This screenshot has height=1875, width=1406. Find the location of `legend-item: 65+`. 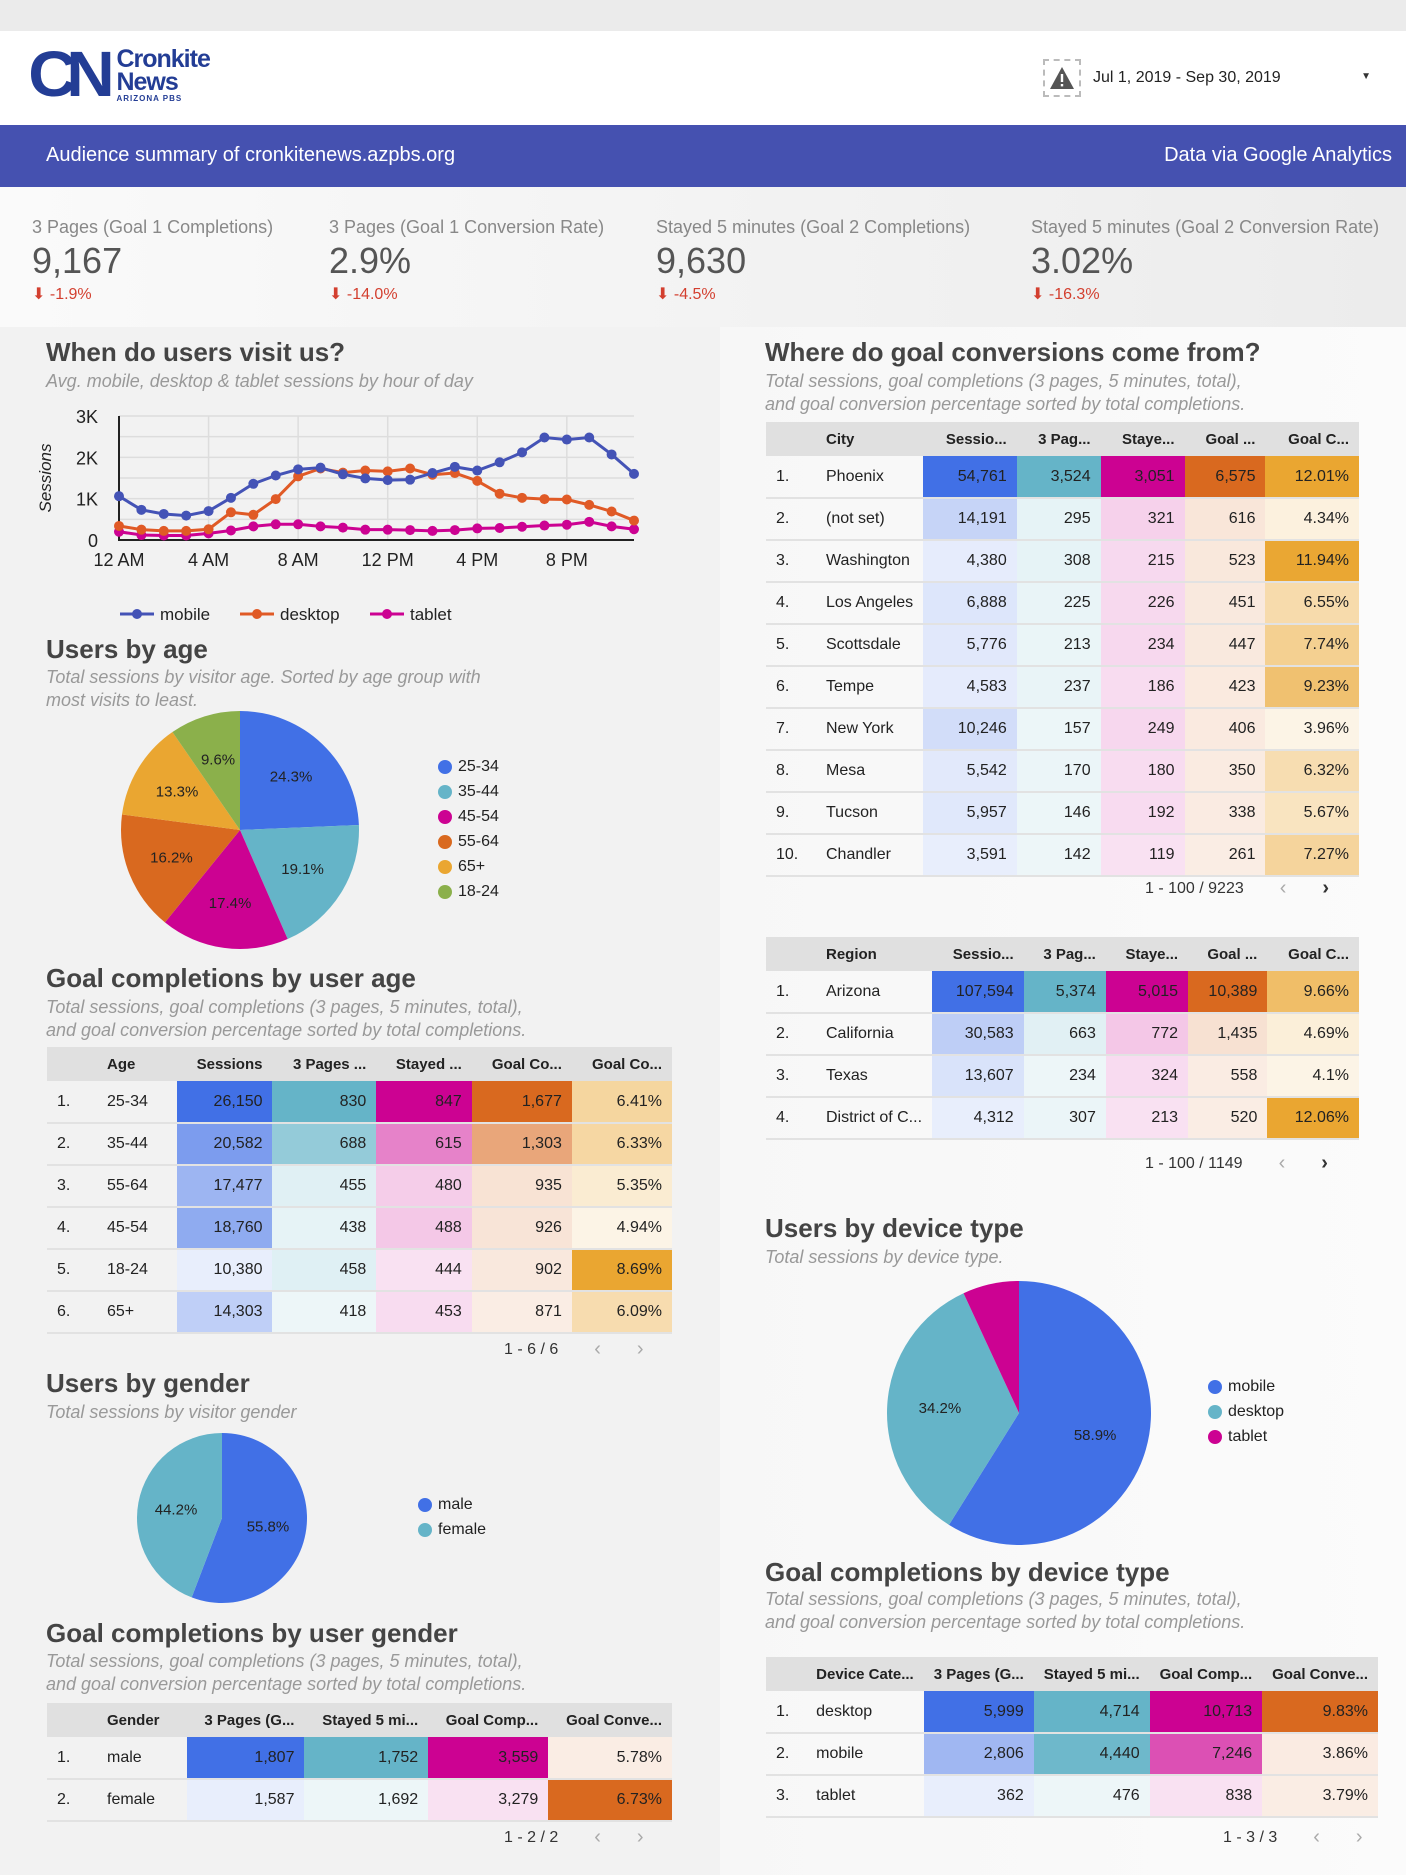

legend-item: 65+ is located at coordinates (468, 866).